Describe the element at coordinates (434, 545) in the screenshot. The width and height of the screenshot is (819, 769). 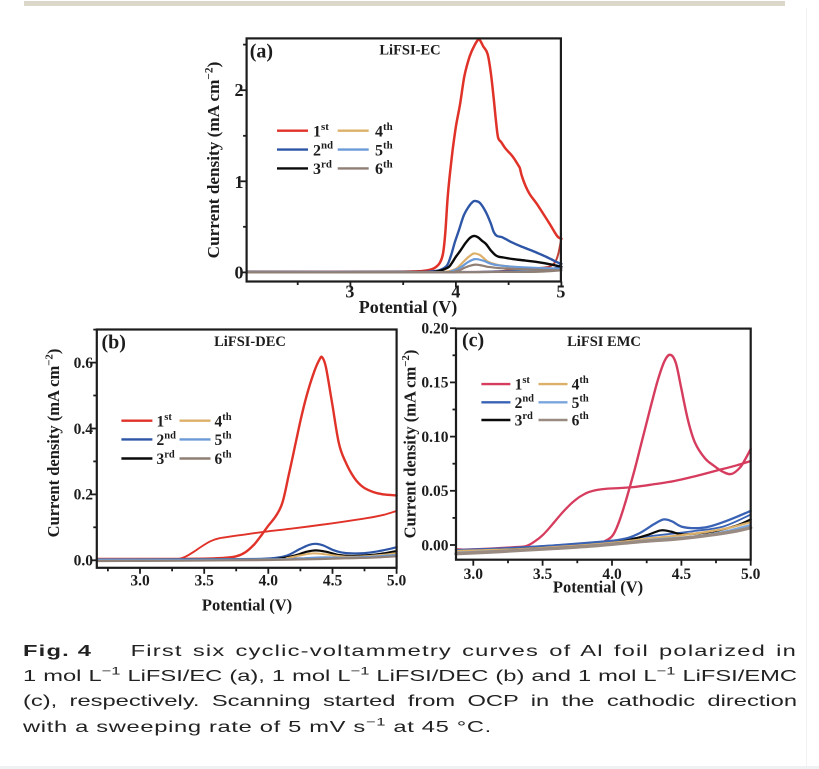
I see `svg-text: 0.00` at that location.